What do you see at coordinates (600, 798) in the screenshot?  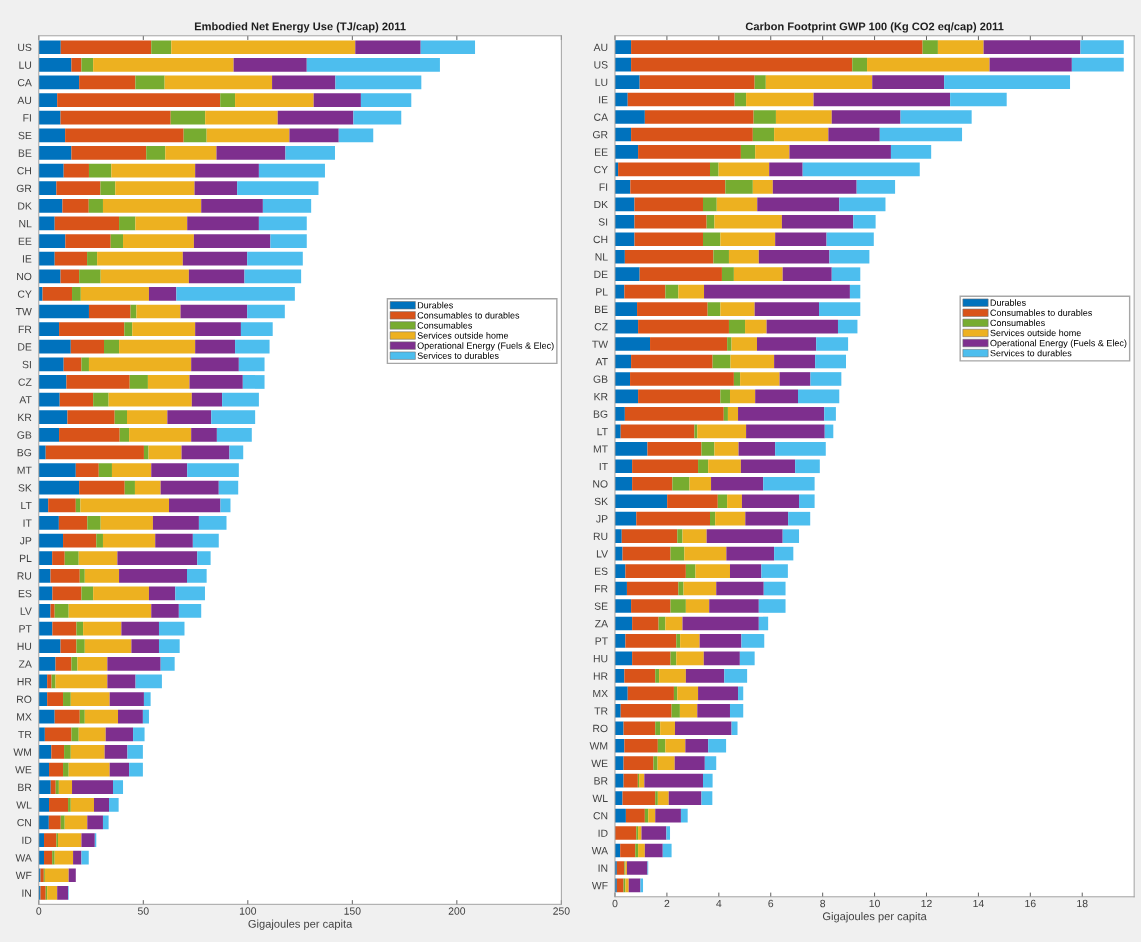 I see `y-tick-label: WL` at bounding box center [600, 798].